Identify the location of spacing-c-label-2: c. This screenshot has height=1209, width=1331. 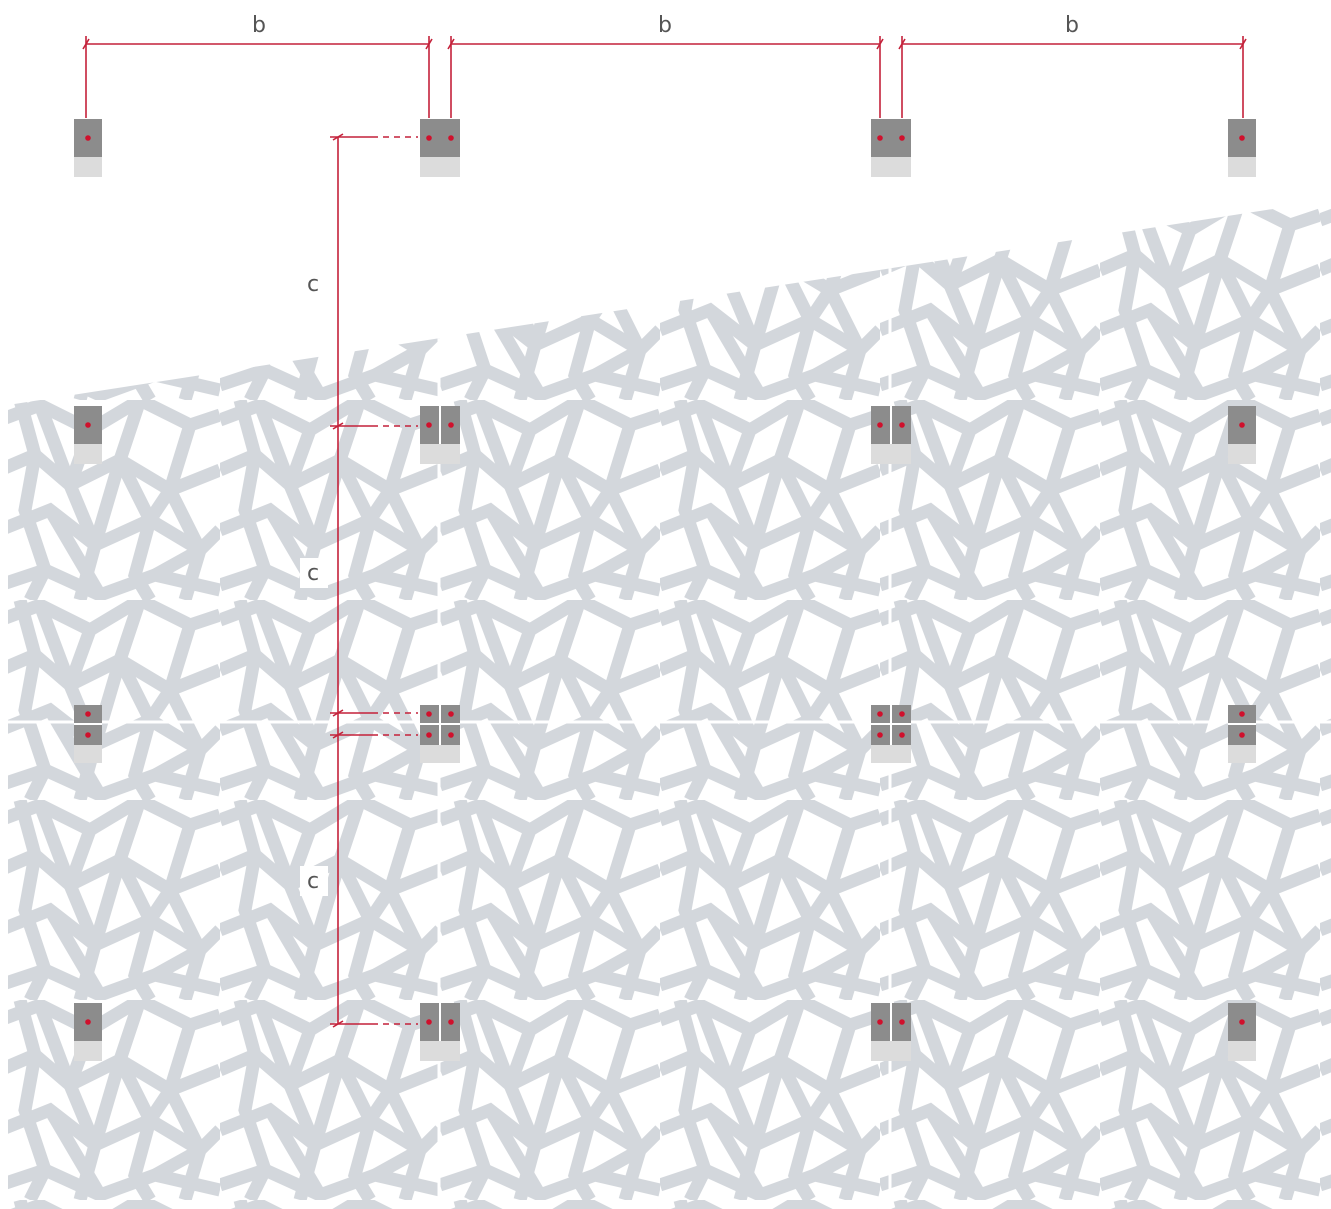
(313, 573).